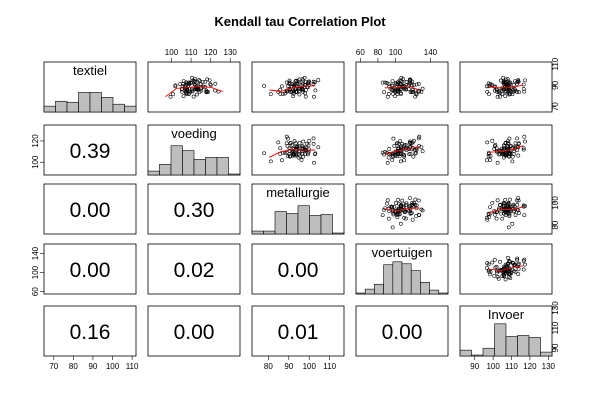 This screenshot has width=599, height=400. What do you see at coordinates (298, 192) in the screenshot?
I see `diag-label-3: metallurgie` at bounding box center [298, 192].